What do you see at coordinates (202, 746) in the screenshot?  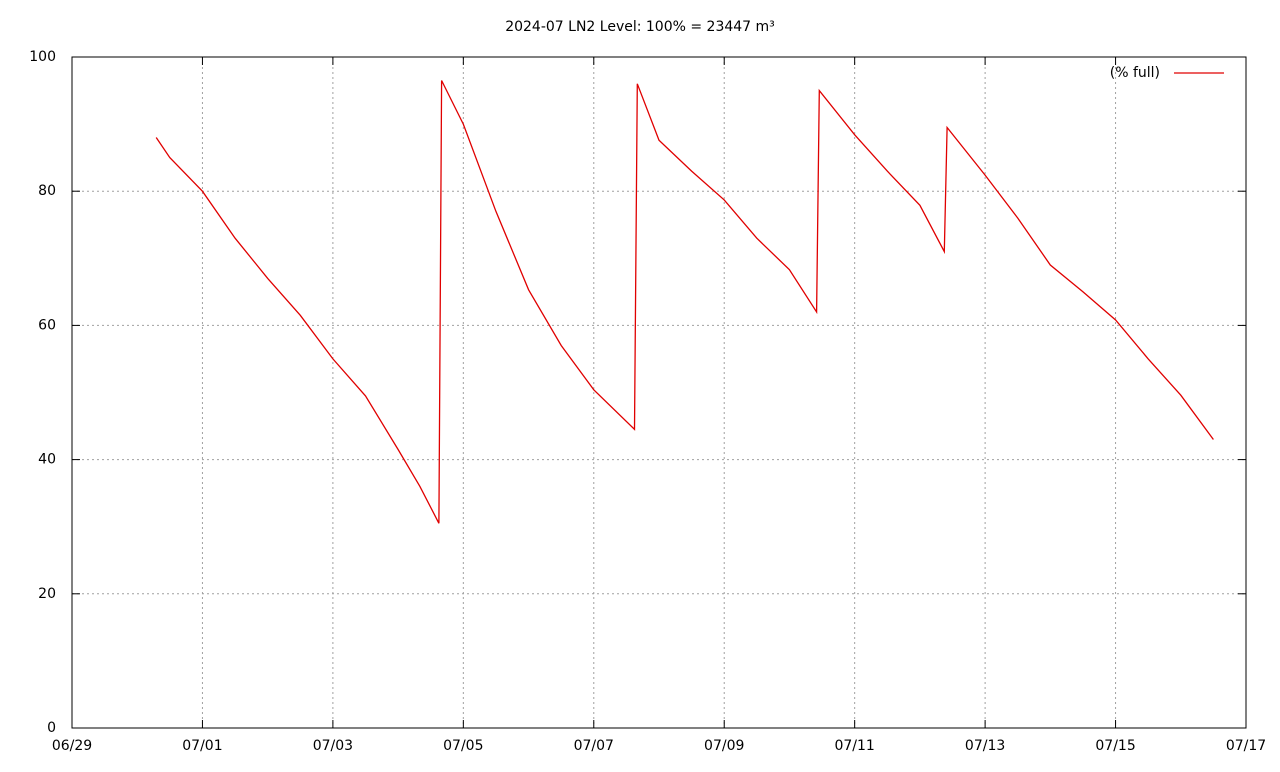 I see `x-tick-label: 07/01` at bounding box center [202, 746].